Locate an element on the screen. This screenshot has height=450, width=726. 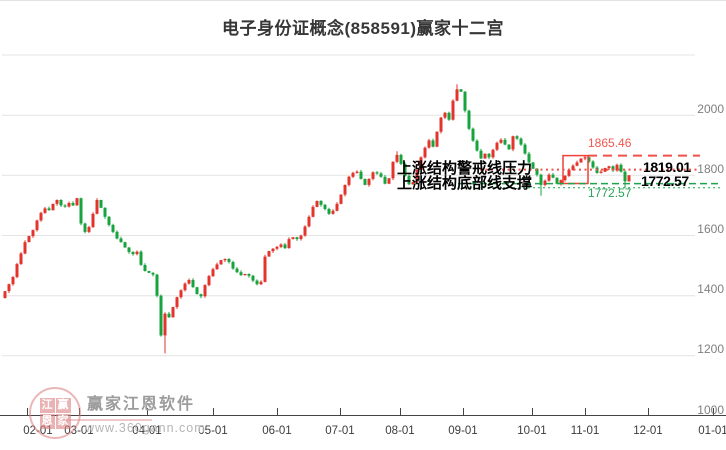
watermark-seal-logo: 江 赢 恩 家 is located at coordinates (55, 413).